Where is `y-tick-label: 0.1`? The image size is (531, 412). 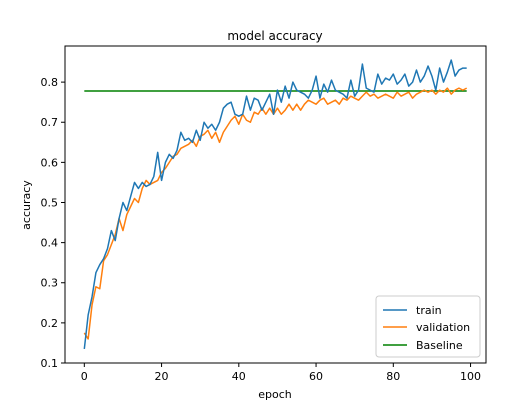 y-tick-label: 0.1 is located at coordinates (50, 363).